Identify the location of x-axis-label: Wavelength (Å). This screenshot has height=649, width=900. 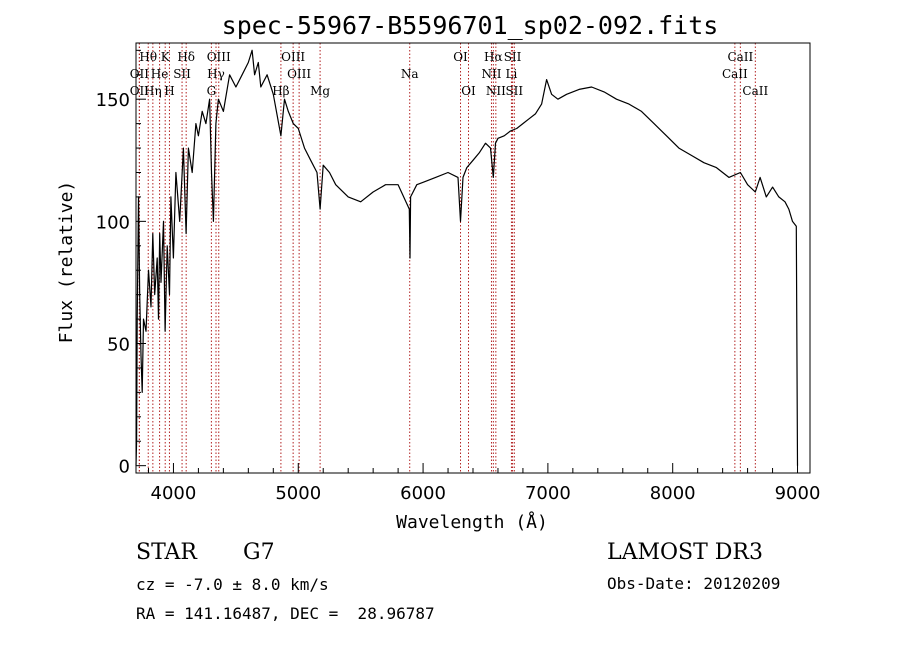
(472, 522).